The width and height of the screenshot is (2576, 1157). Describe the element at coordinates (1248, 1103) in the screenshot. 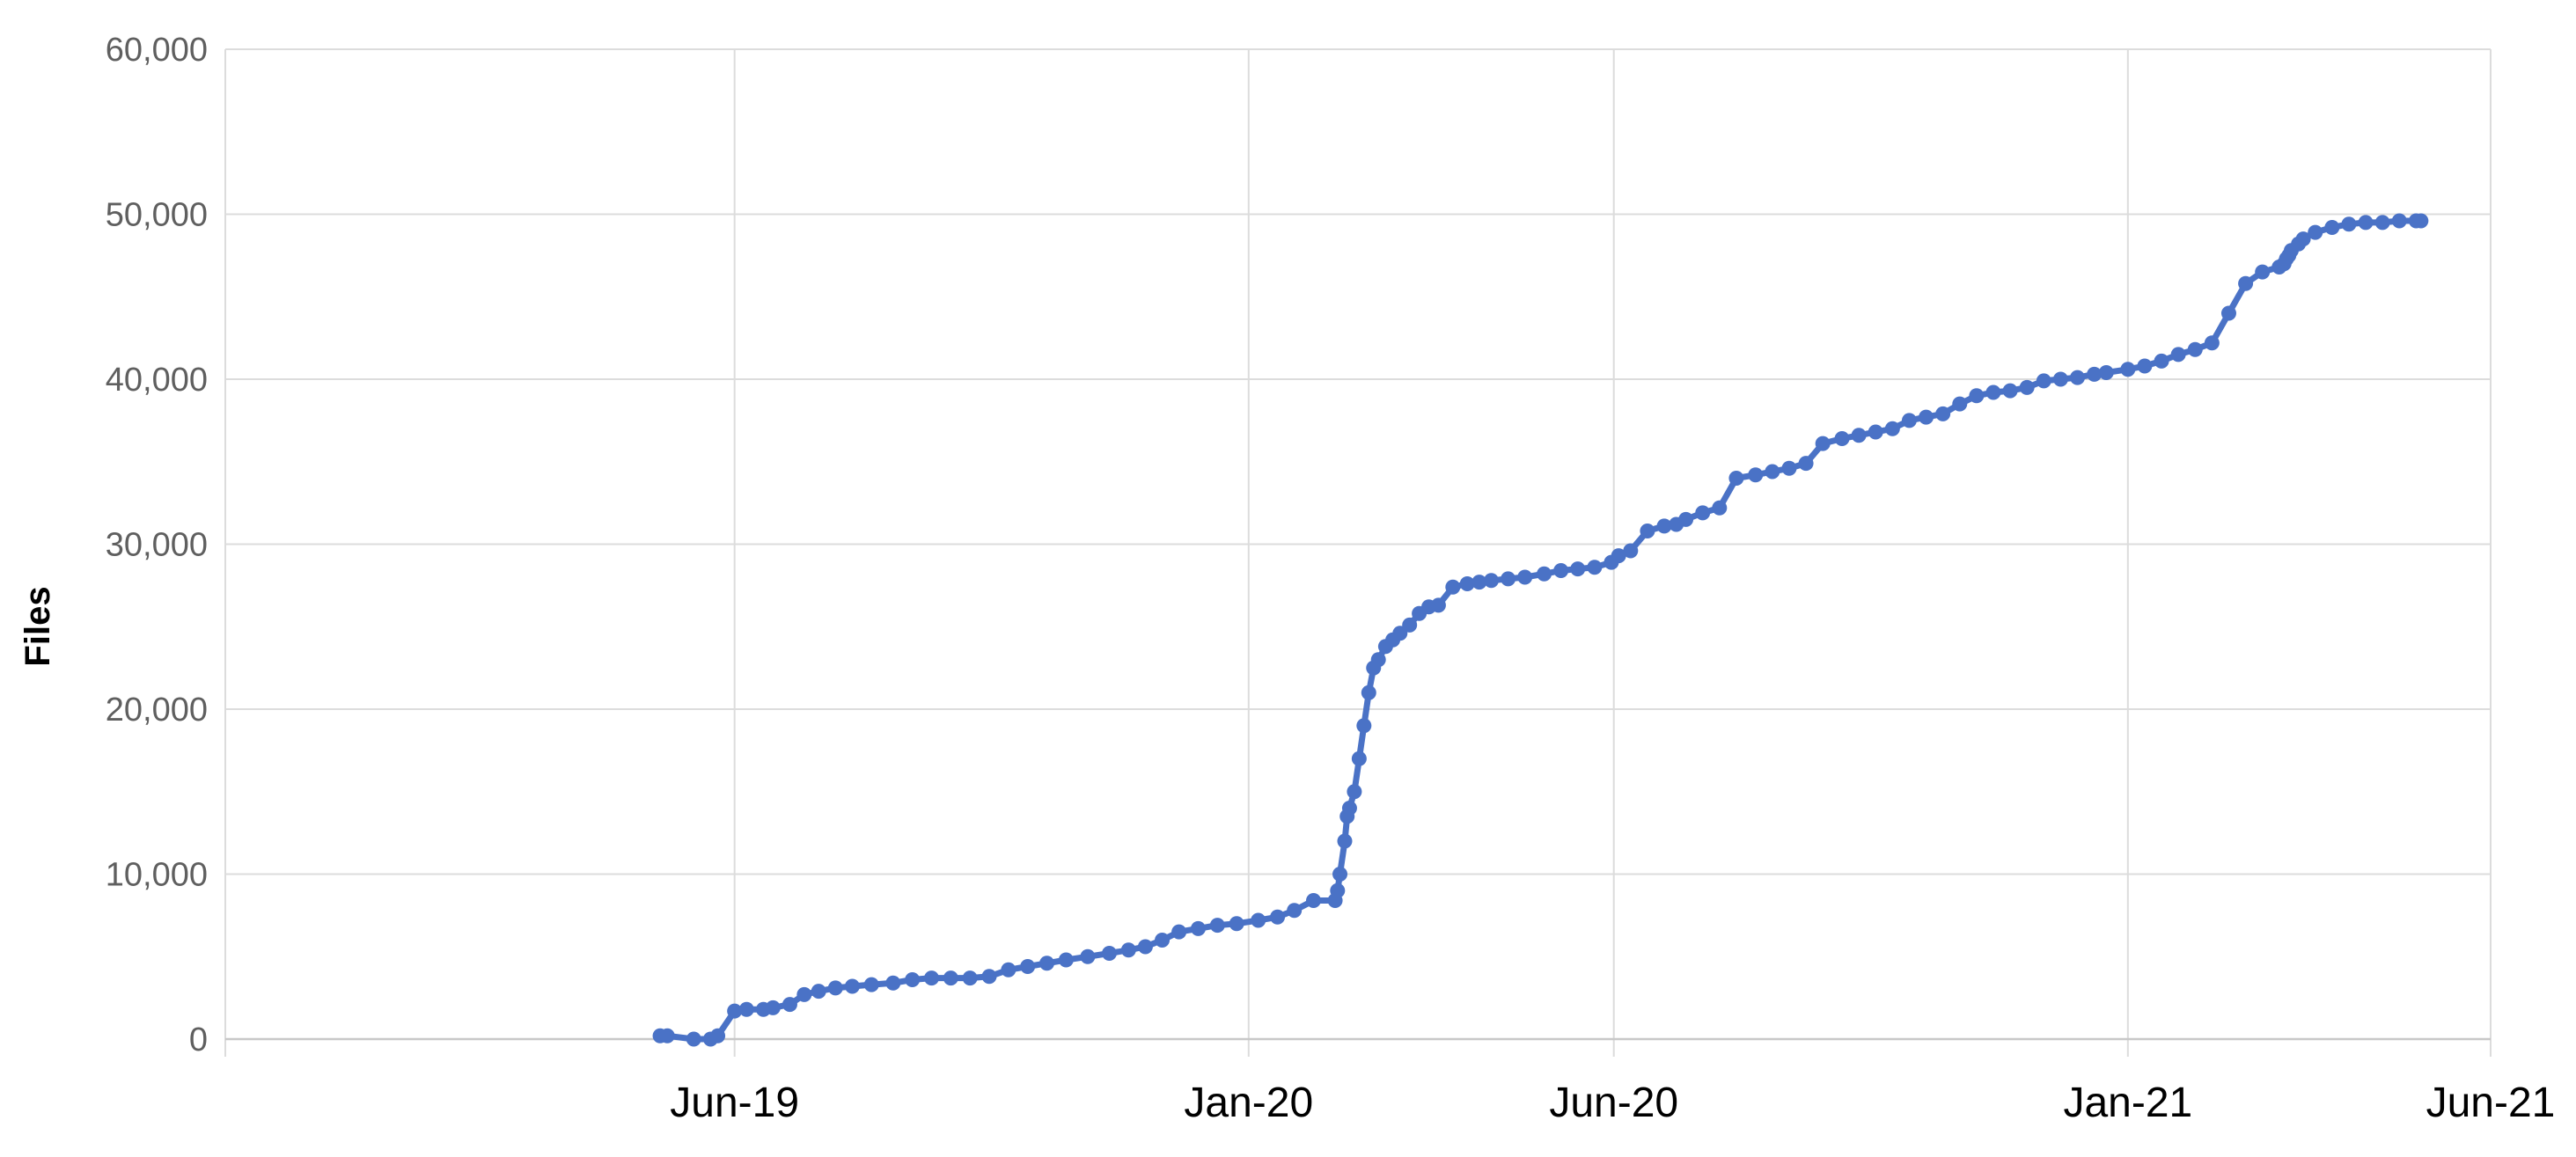

I see `x-tick-label: Jan-20` at that location.